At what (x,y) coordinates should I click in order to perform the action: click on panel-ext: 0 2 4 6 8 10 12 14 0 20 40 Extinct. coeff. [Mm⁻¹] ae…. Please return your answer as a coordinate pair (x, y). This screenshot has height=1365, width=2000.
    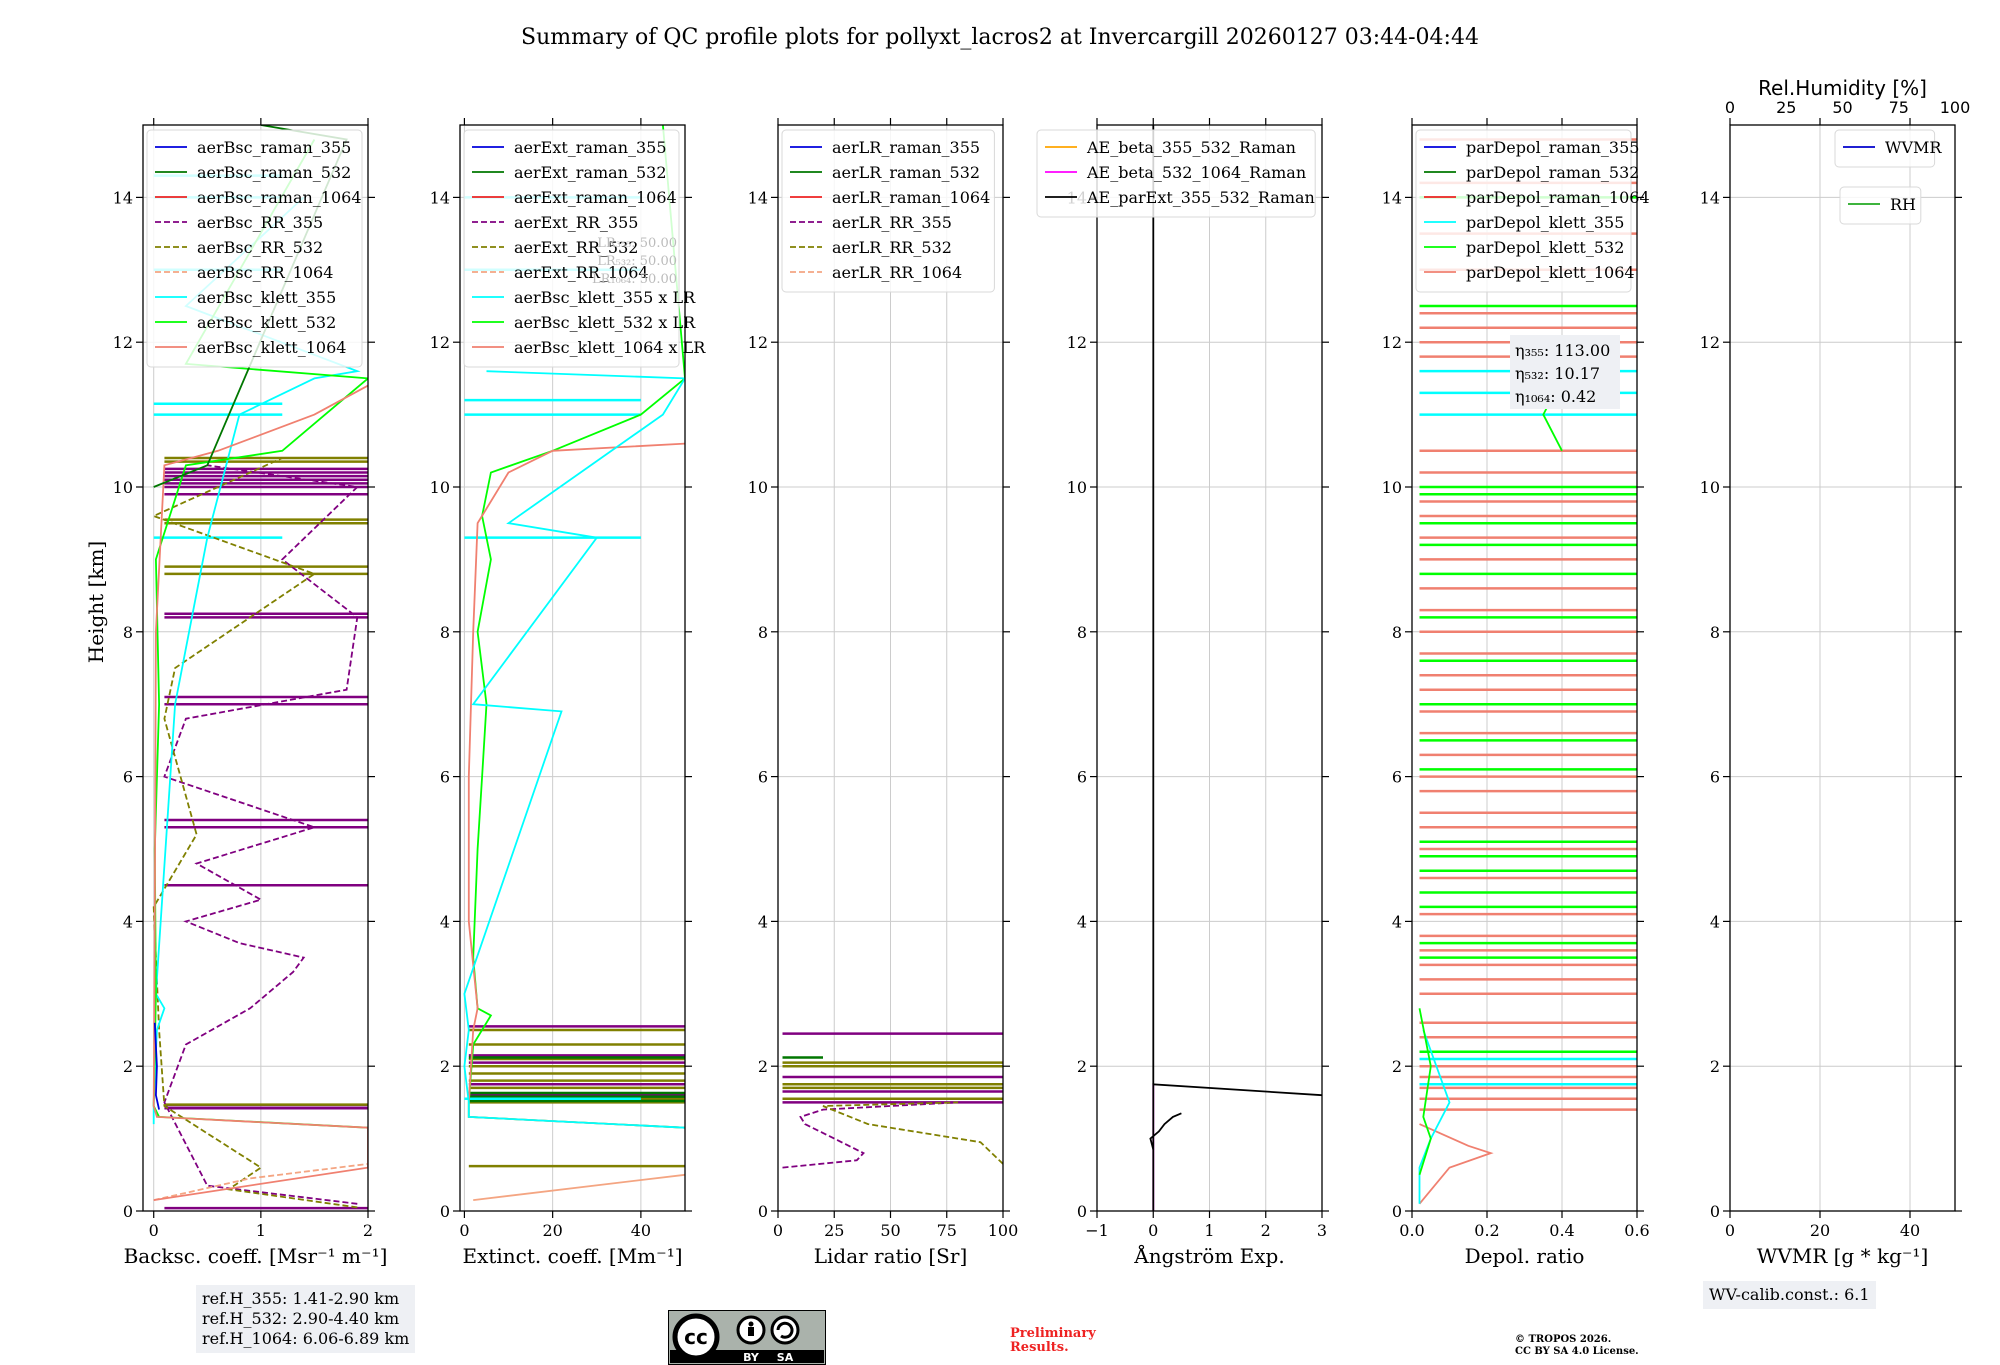
    Looking at the image, I should click on (568, 693).